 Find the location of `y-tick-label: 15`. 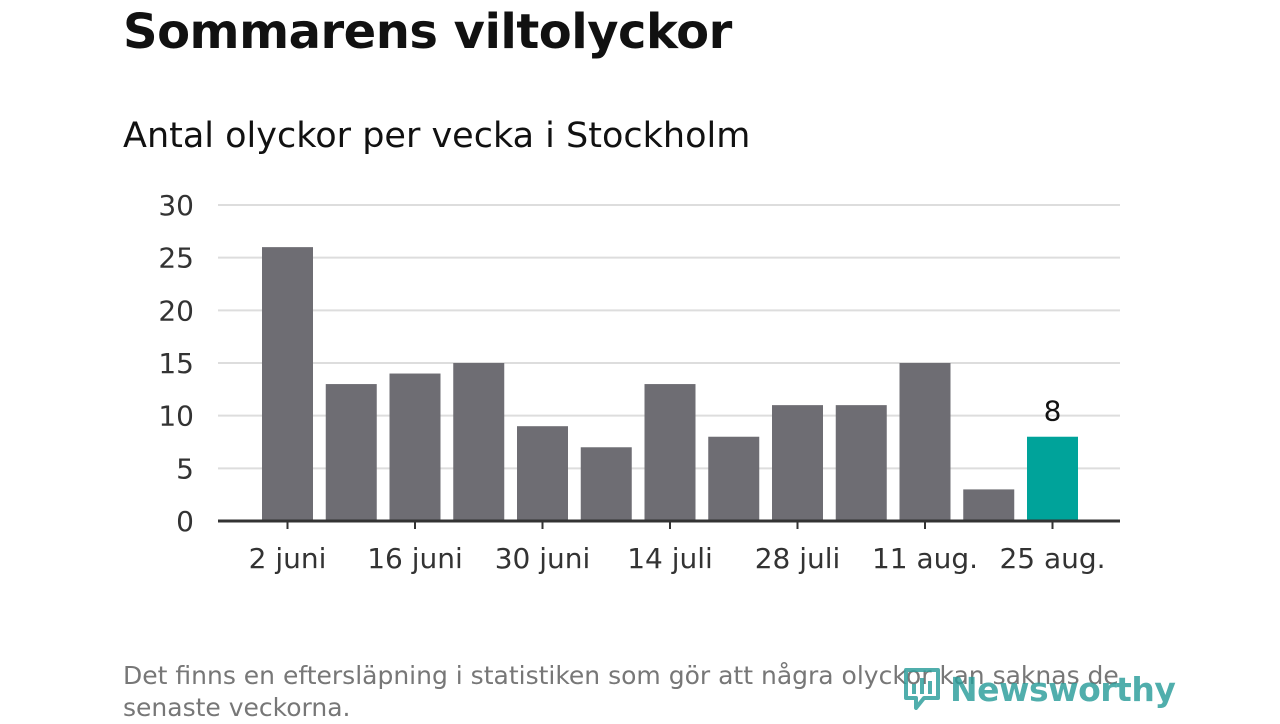

y-tick-label: 15 is located at coordinates (176, 363).